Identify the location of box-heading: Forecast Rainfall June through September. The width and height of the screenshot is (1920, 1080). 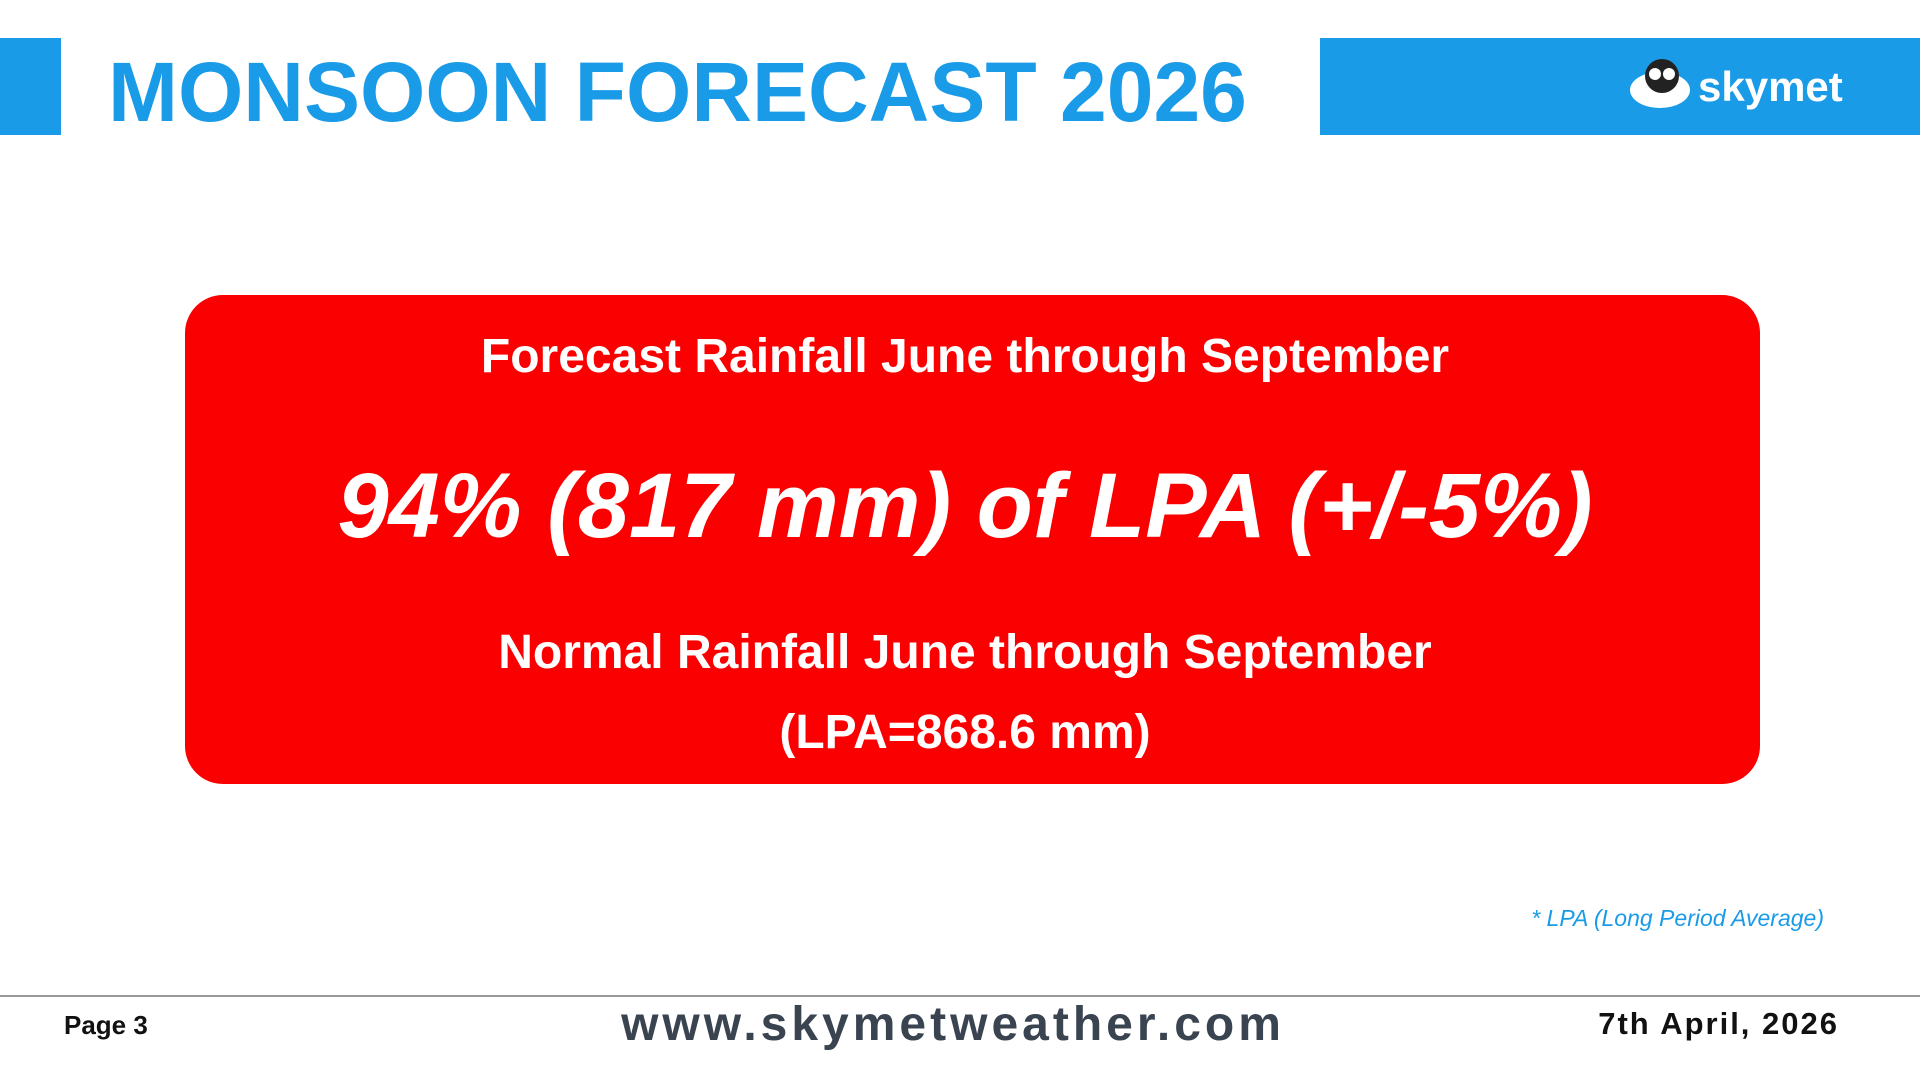
(965, 356).